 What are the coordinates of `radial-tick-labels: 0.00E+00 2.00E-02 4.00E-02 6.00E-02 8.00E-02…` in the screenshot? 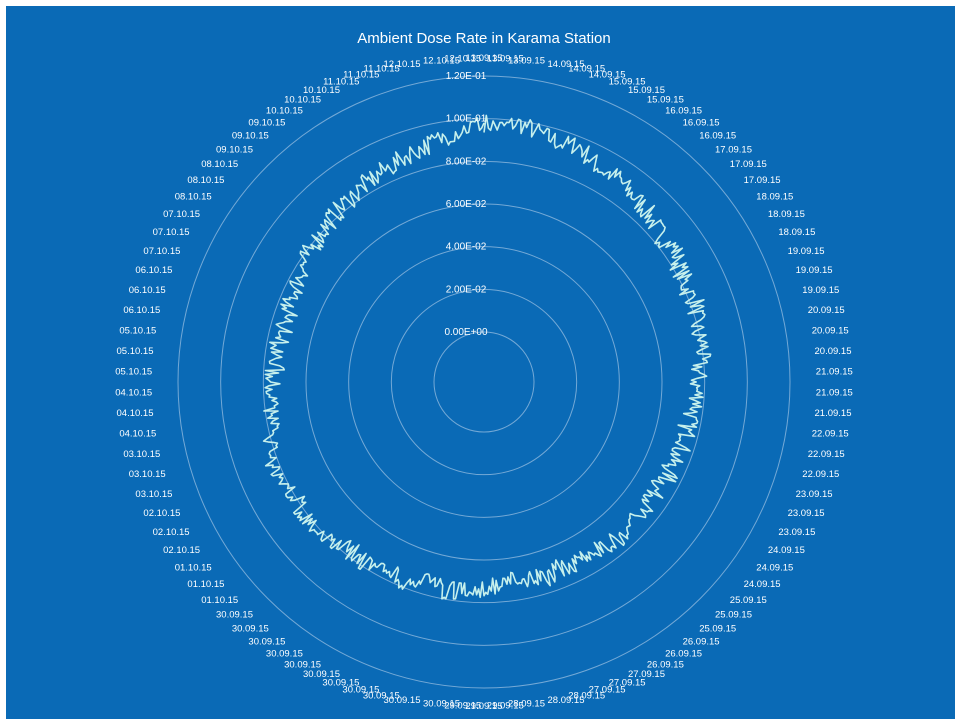 It's located at (466, 204).